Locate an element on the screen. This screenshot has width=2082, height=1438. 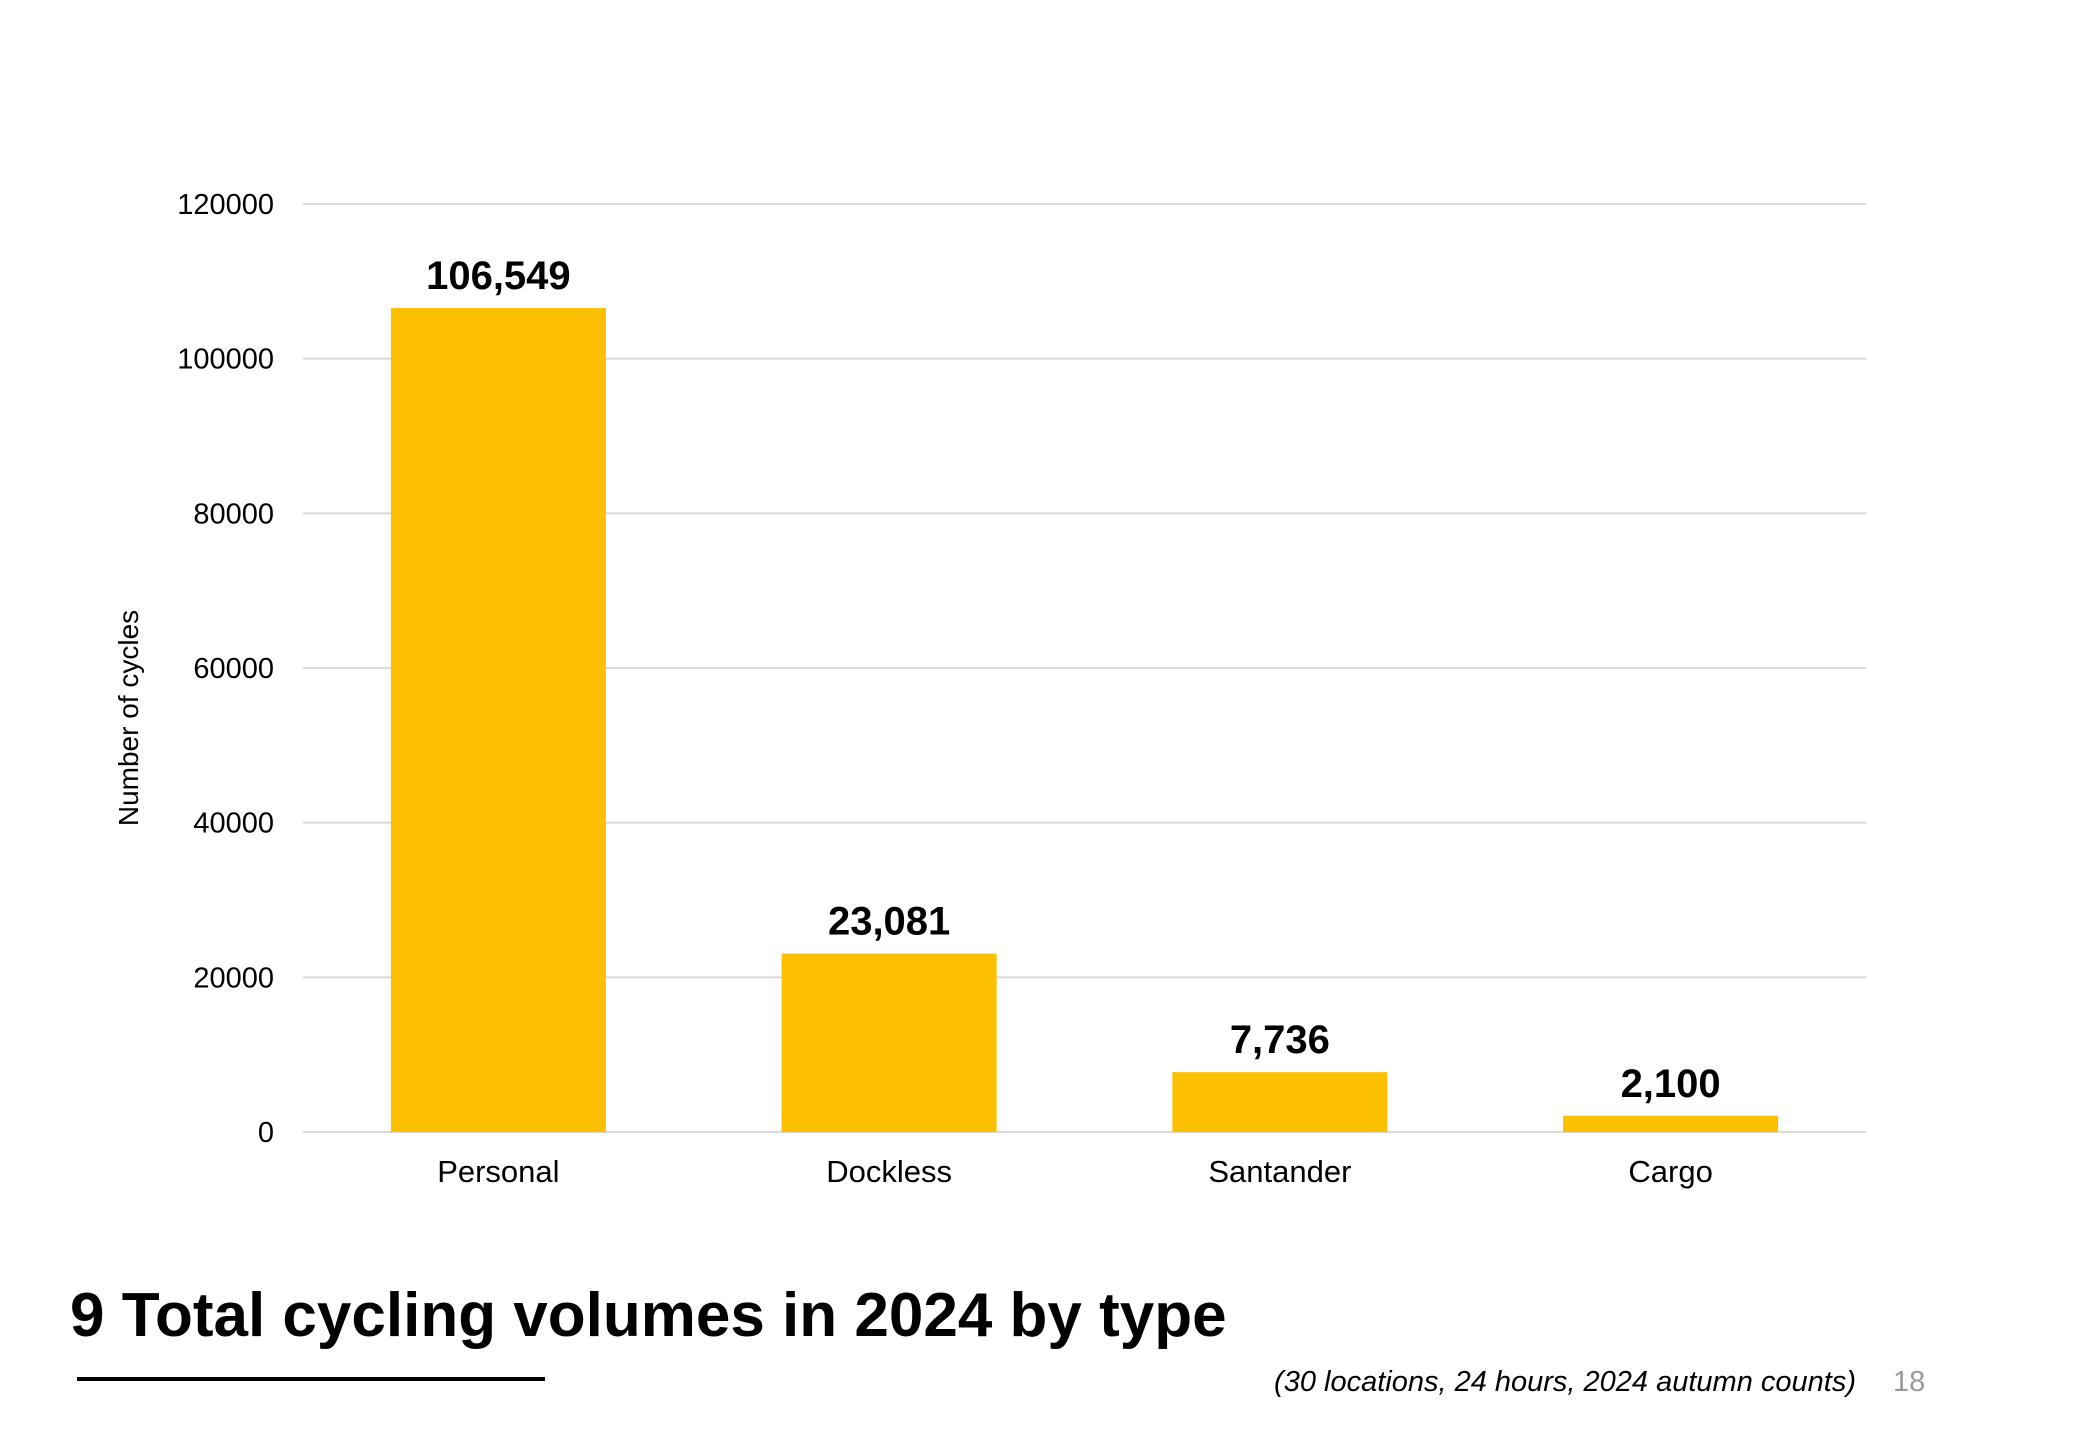
x-tick-label: Personal is located at coordinates (498, 1171).